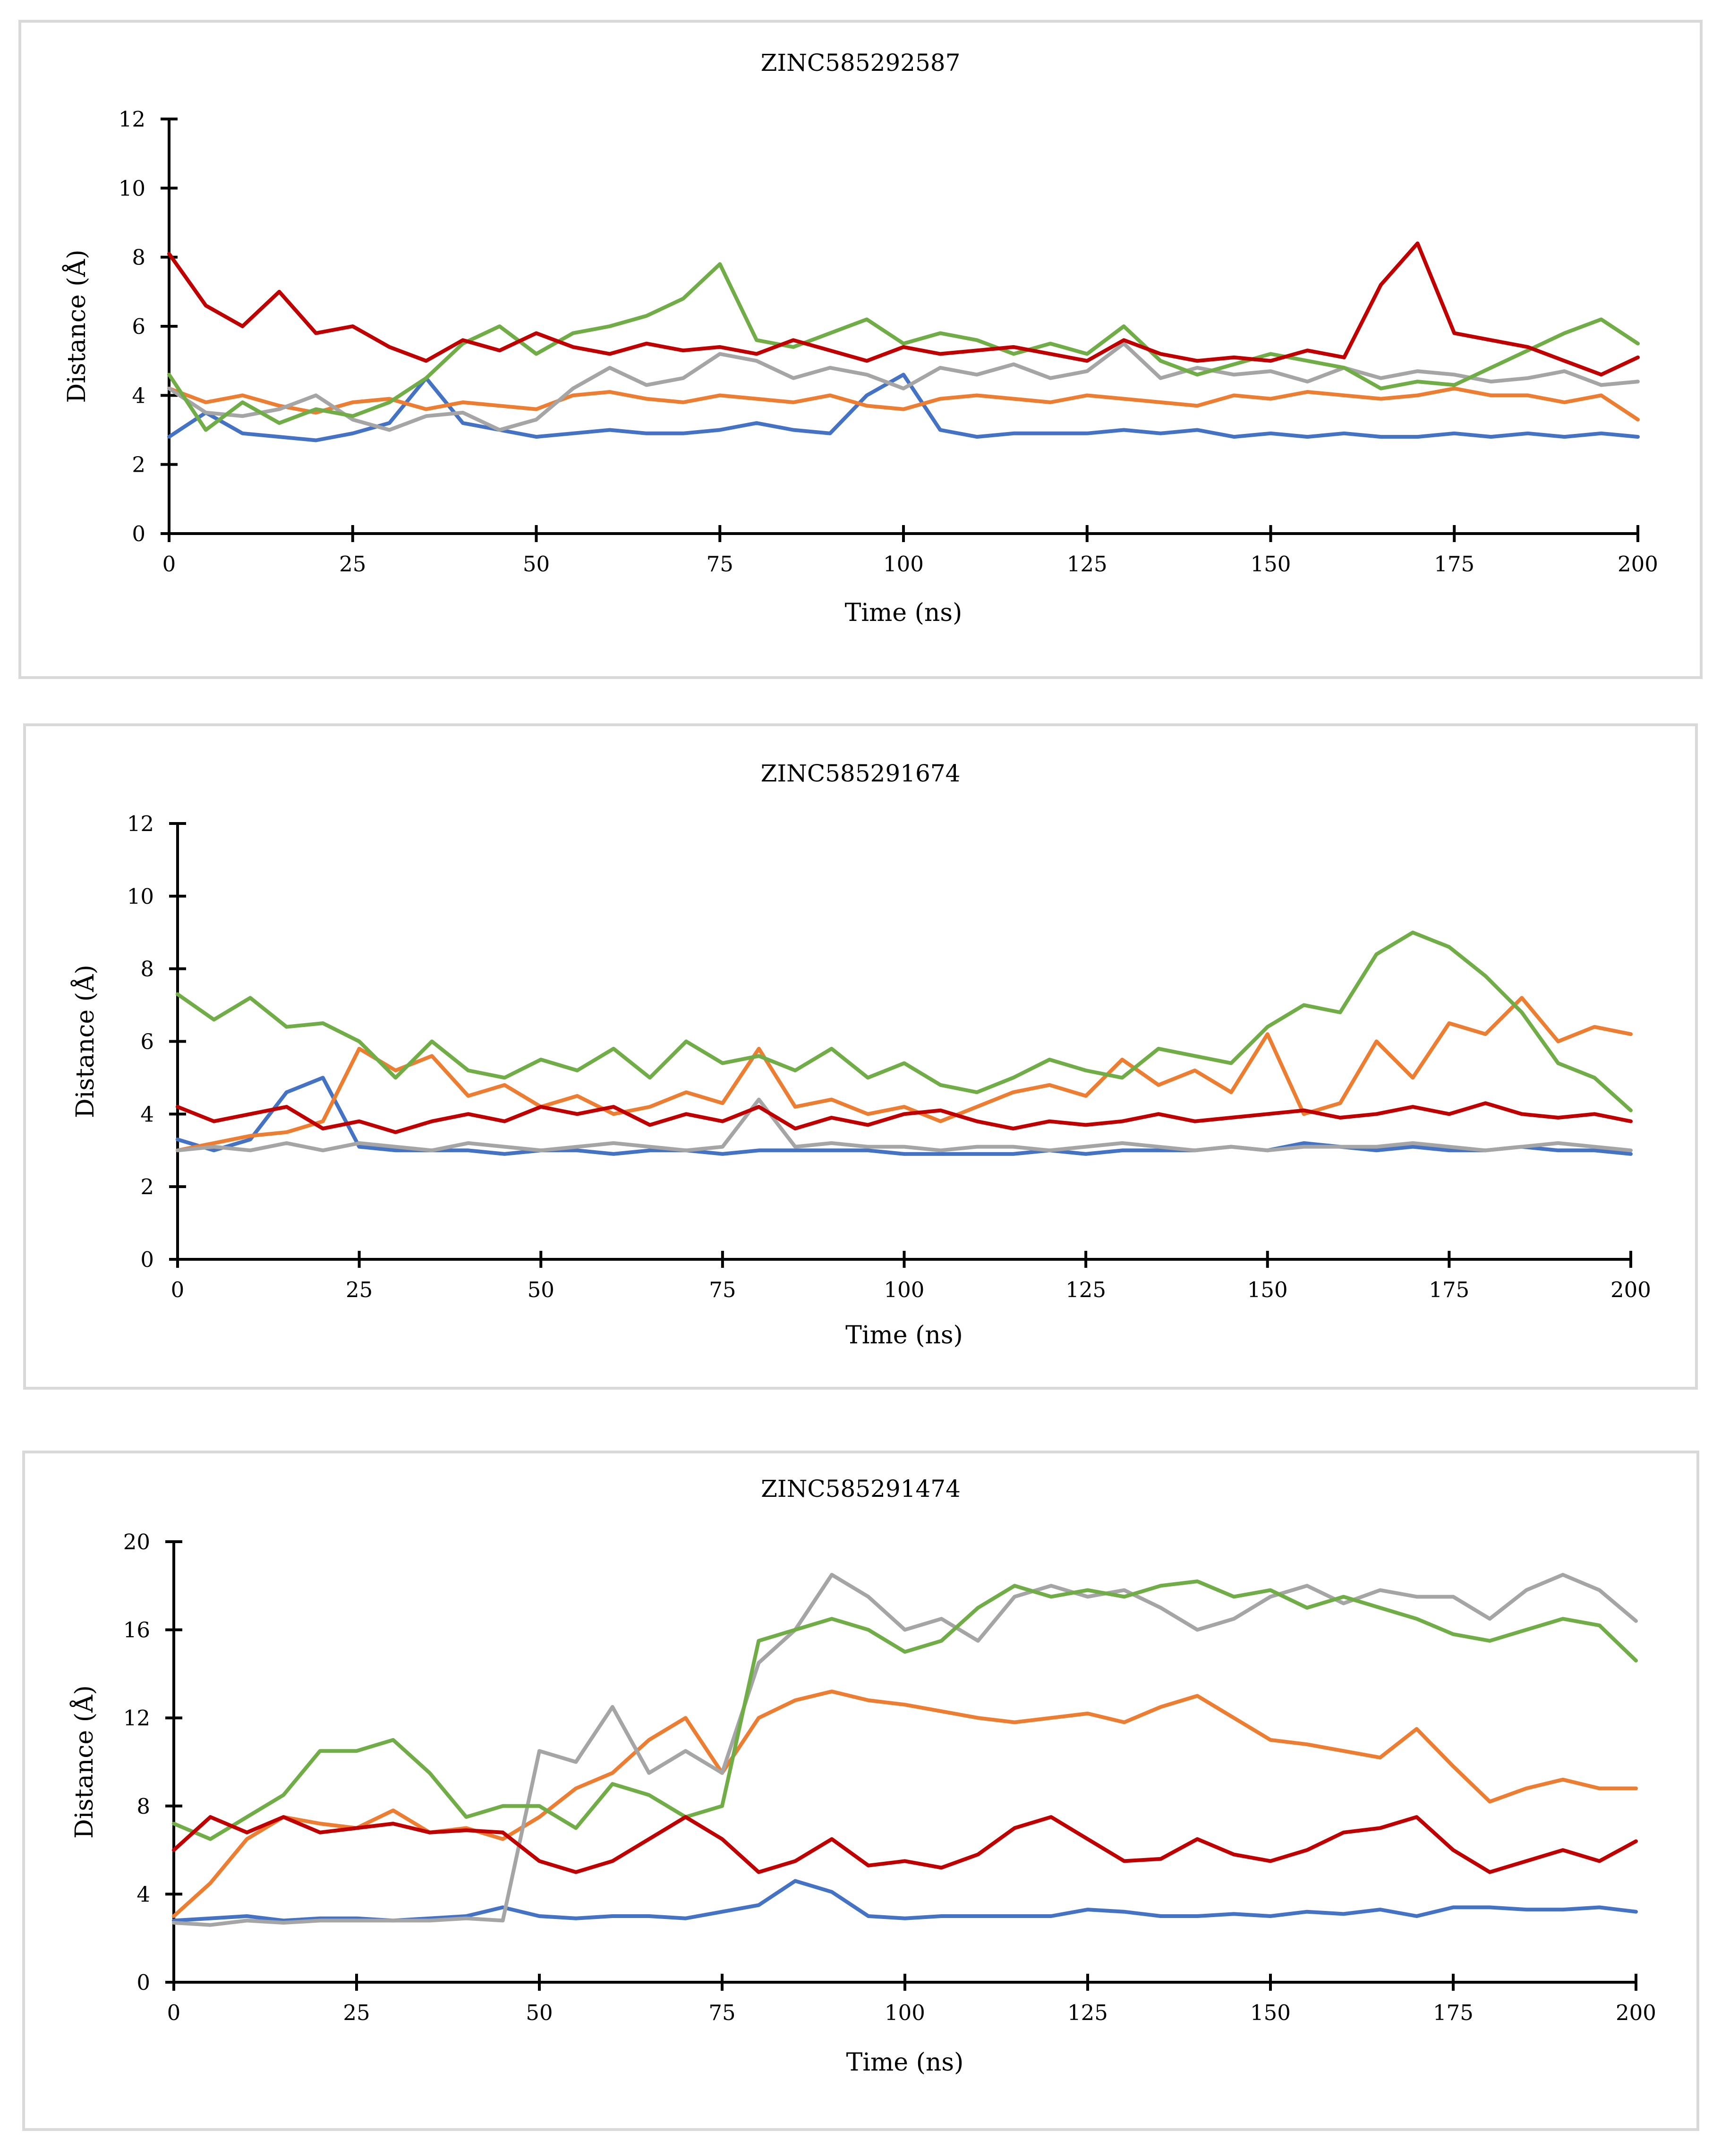 The width and height of the screenshot is (1721, 2156). I want to click on chart-title: ZINC585292587, so click(861, 63).